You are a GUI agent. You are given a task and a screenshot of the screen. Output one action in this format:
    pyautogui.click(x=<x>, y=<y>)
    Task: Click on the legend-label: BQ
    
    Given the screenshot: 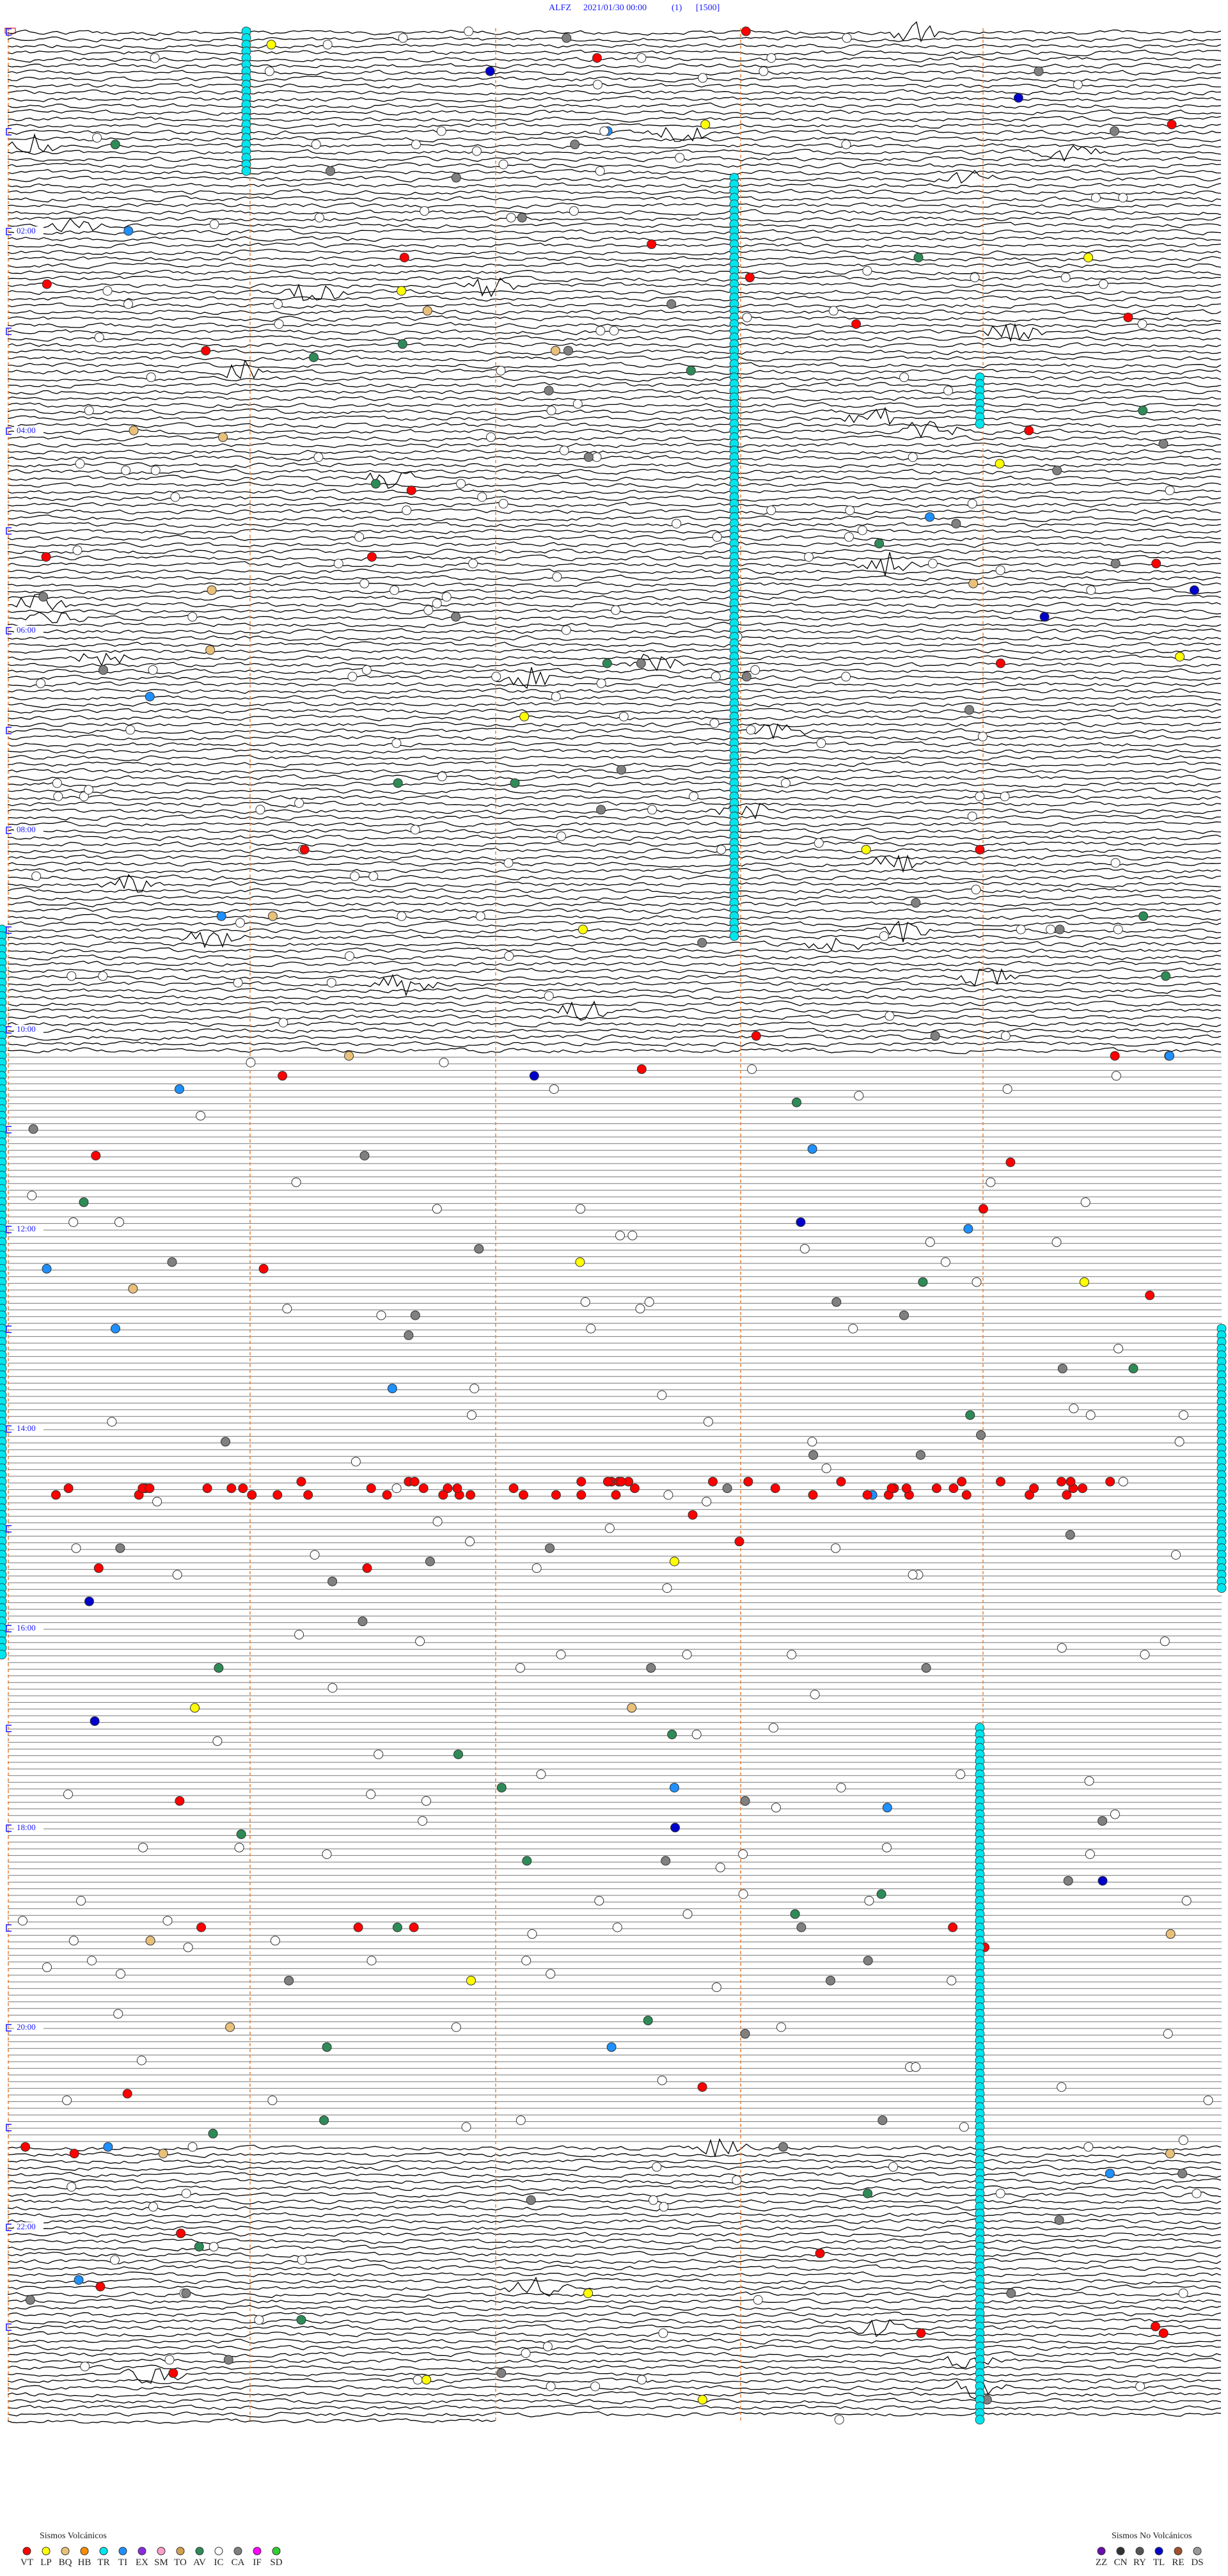 What is the action you would take?
    pyautogui.click(x=65, y=2562)
    